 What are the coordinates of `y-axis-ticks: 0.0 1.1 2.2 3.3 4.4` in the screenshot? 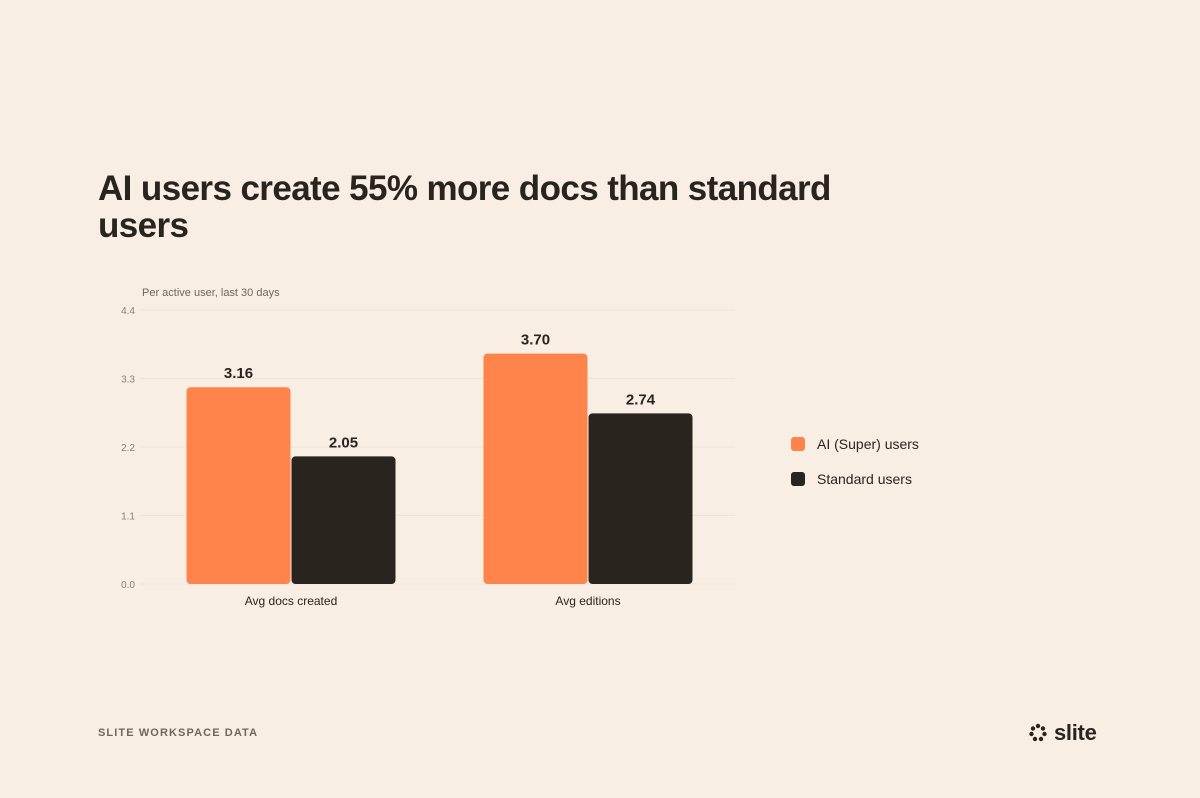 It's located at (128, 448).